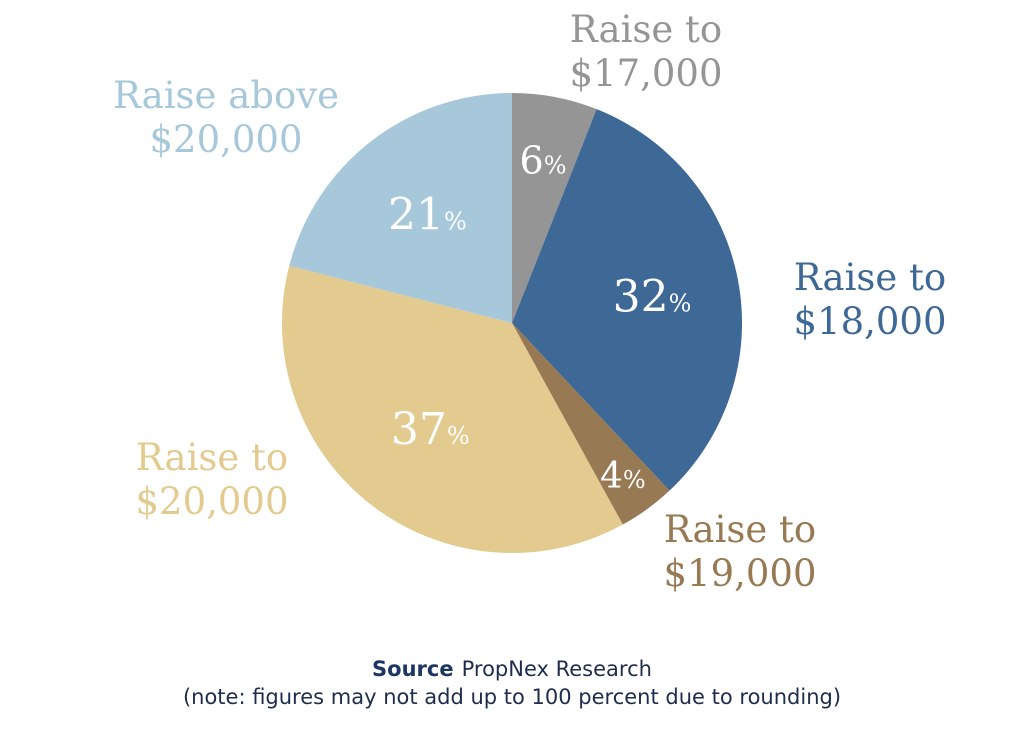 This screenshot has width=1024, height=741. Describe the element at coordinates (226, 117) in the screenshot. I see `category-label: Raise above $20,000` at that location.